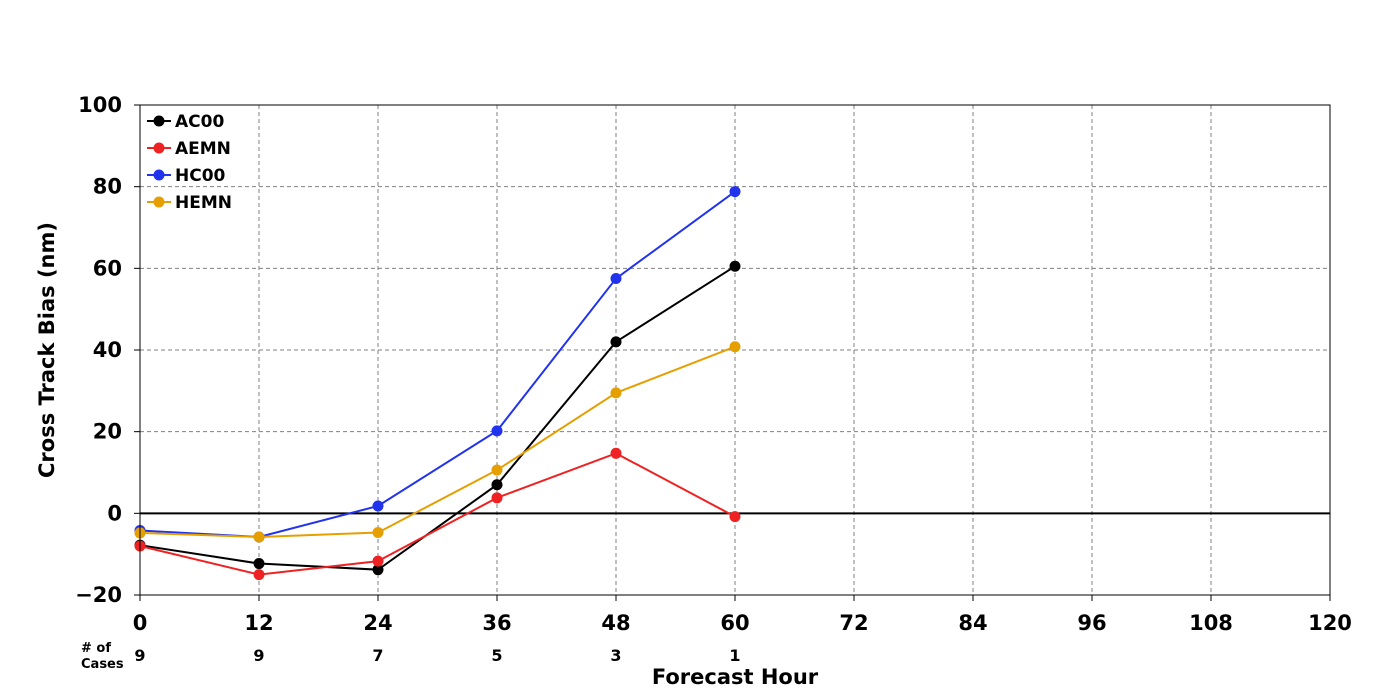 This screenshot has height=700, width=1400. I want to click on legend-entry-aemn: AEMN, so click(189, 149).